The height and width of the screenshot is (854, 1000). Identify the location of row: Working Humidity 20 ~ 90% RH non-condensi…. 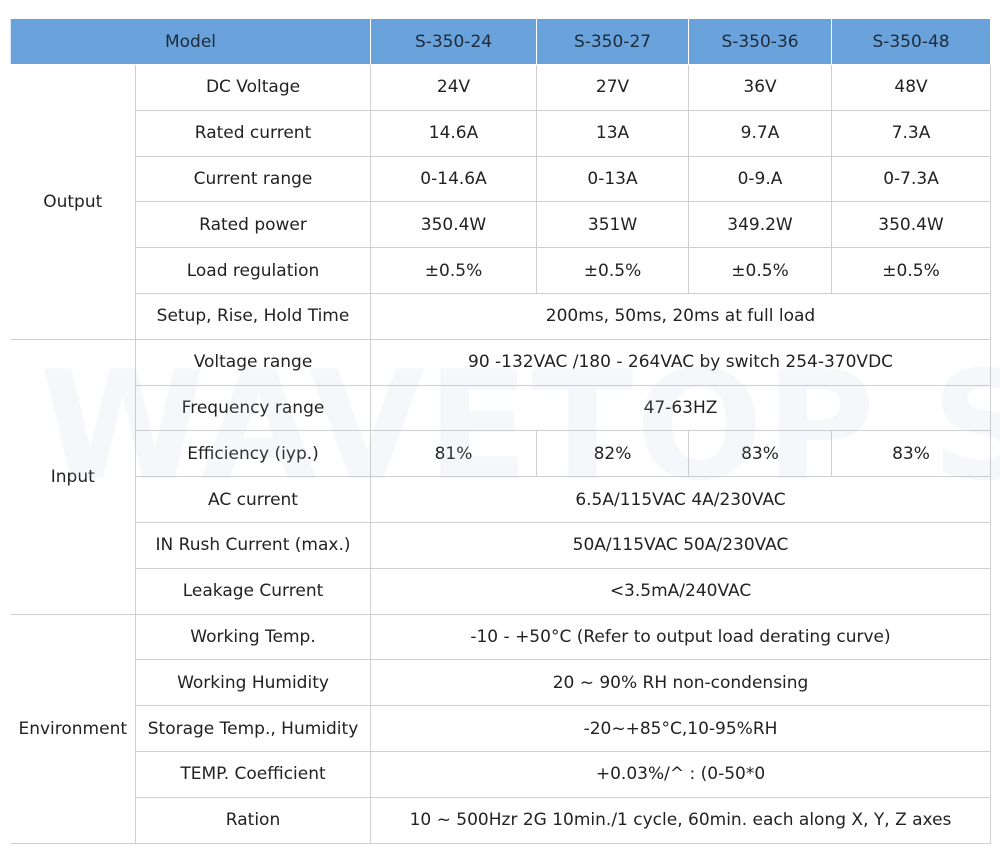
(501, 683).